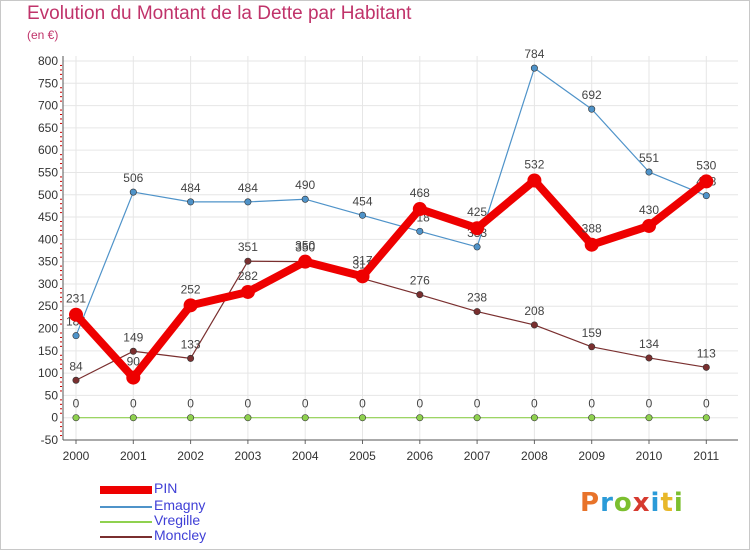  What do you see at coordinates (48, 195) in the screenshot?
I see `y-tick-label: 500` at bounding box center [48, 195].